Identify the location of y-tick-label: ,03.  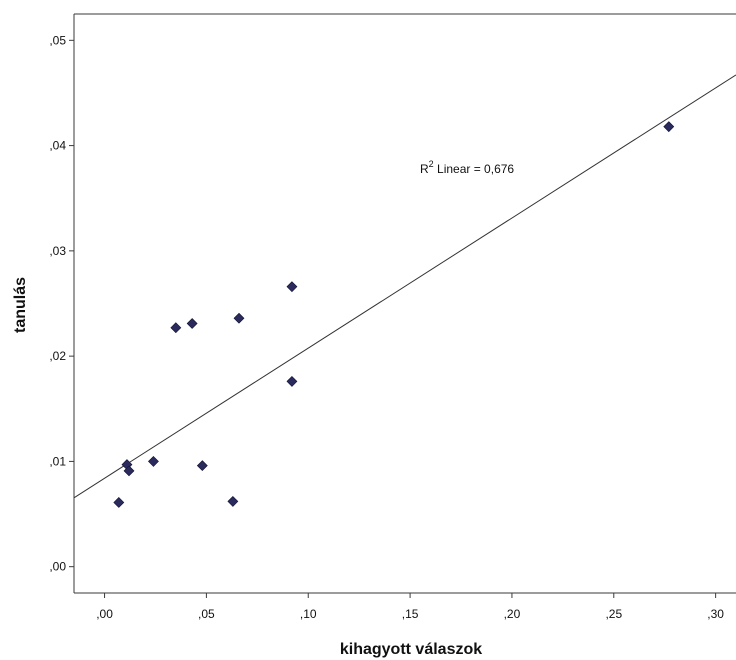
(57, 251).